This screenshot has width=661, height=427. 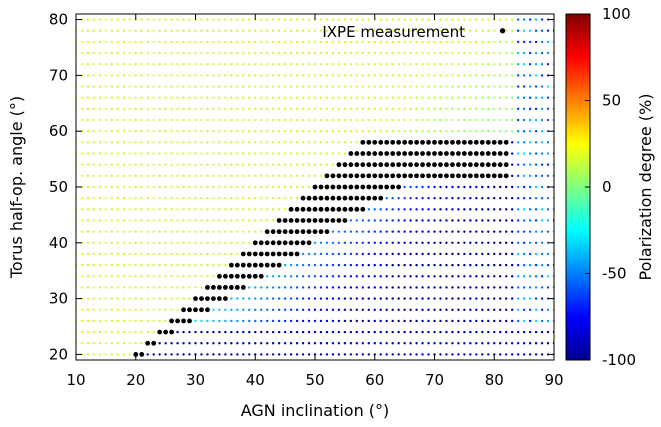 What do you see at coordinates (434, 380) in the screenshot?
I see `x-tick-70-label: 70` at bounding box center [434, 380].